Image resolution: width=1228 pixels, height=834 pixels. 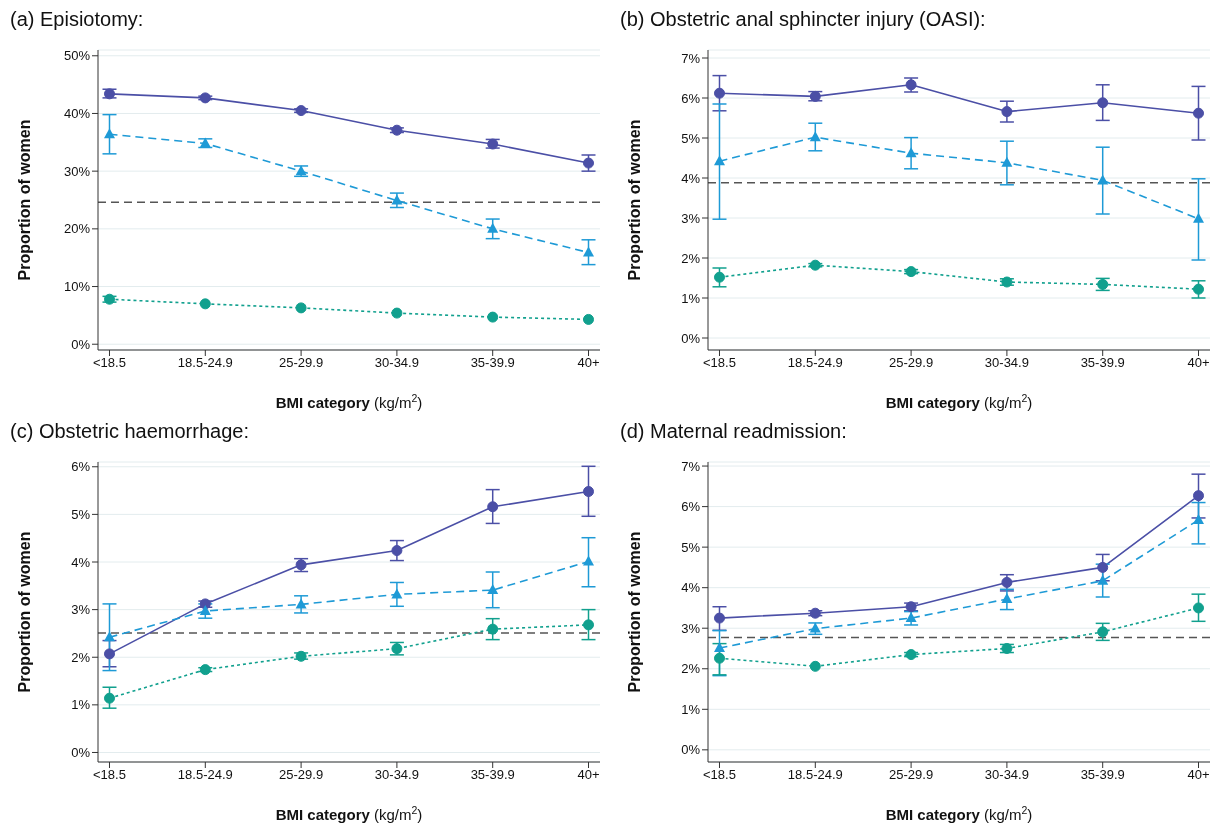 What do you see at coordinates (815, 363) in the screenshot?
I see `x-tick-label: 18.5-24.9` at bounding box center [815, 363].